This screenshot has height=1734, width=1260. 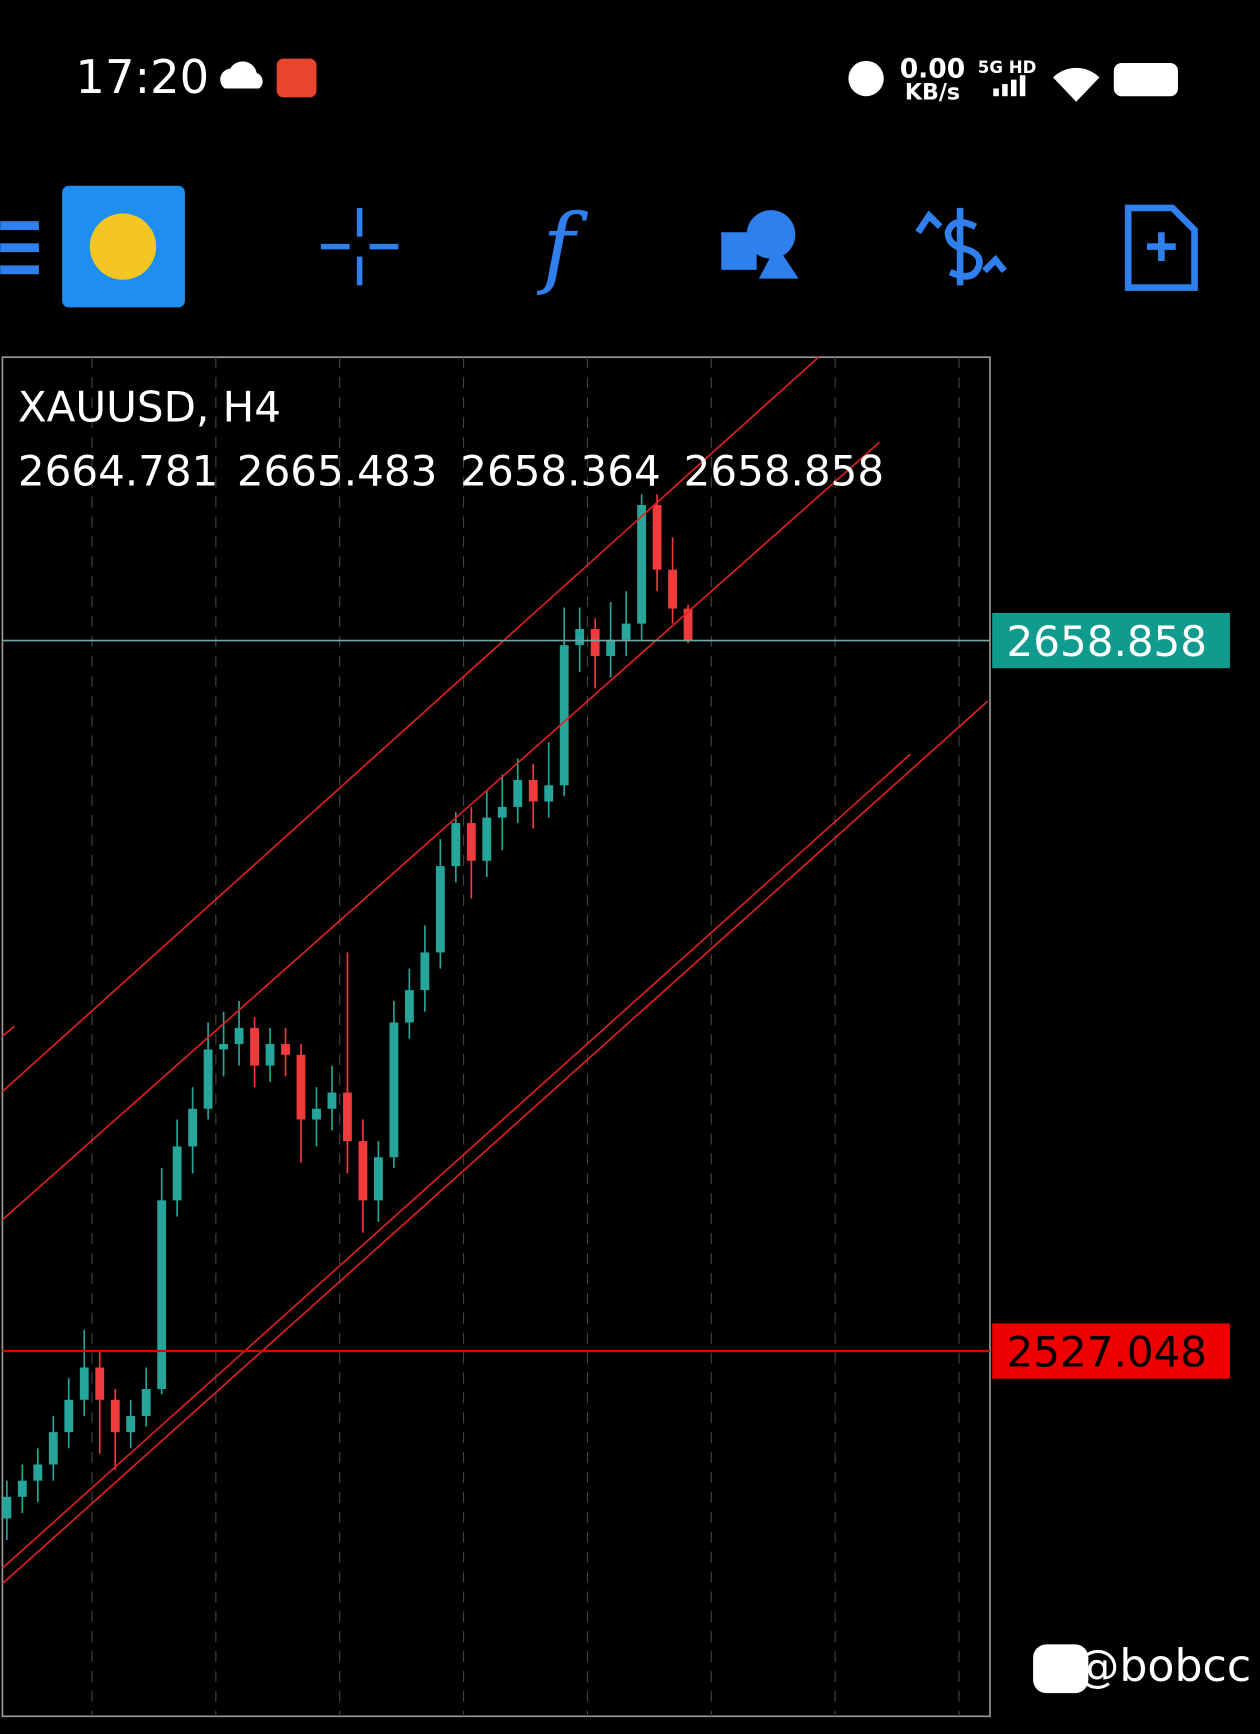 I want to click on hd: HD, so click(x=1023, y=67).